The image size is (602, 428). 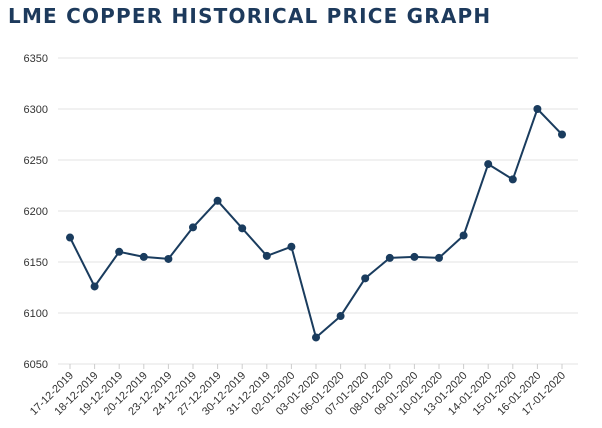 I want to click on y-tick-label: 6300, so click(x=36, y=110).